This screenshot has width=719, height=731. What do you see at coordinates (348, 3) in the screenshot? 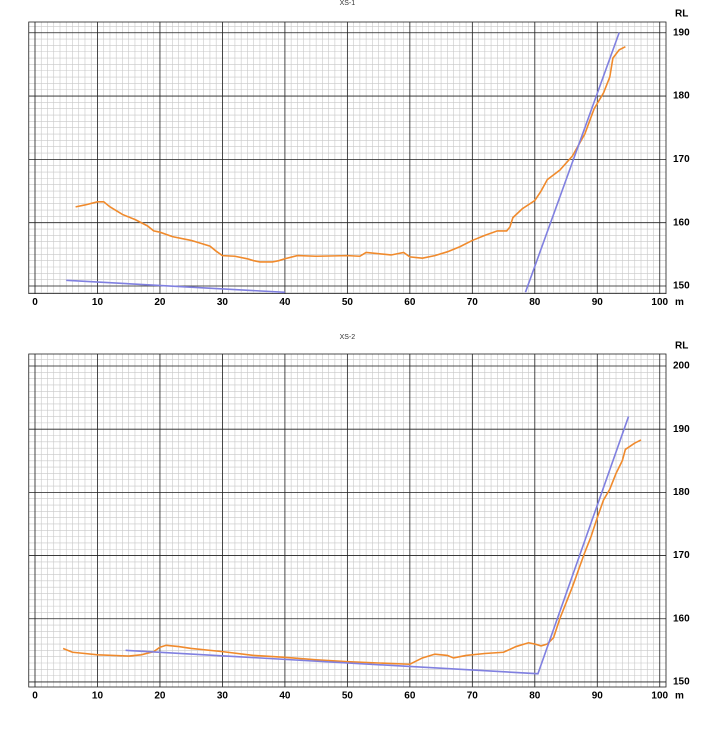
I see `chart-title: XS-1` at bounding box center [348, 3].